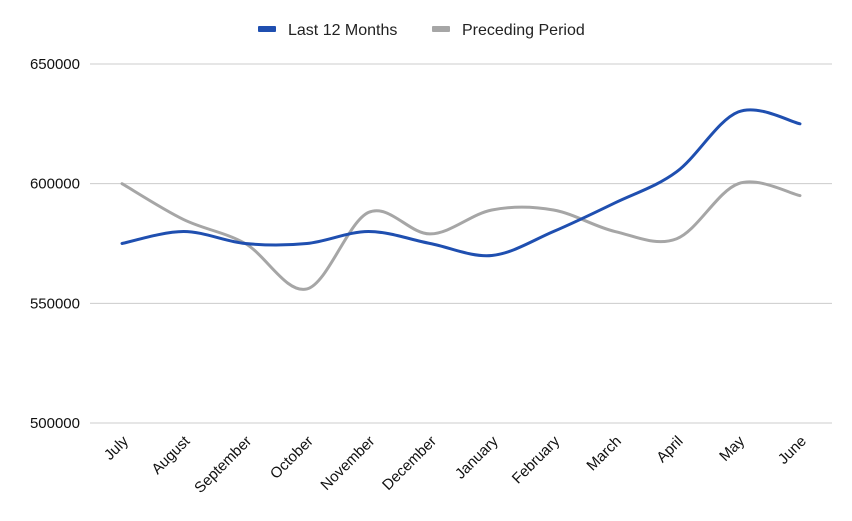  I want to click on legend-label: Last 12 Months, so click(342, 30).